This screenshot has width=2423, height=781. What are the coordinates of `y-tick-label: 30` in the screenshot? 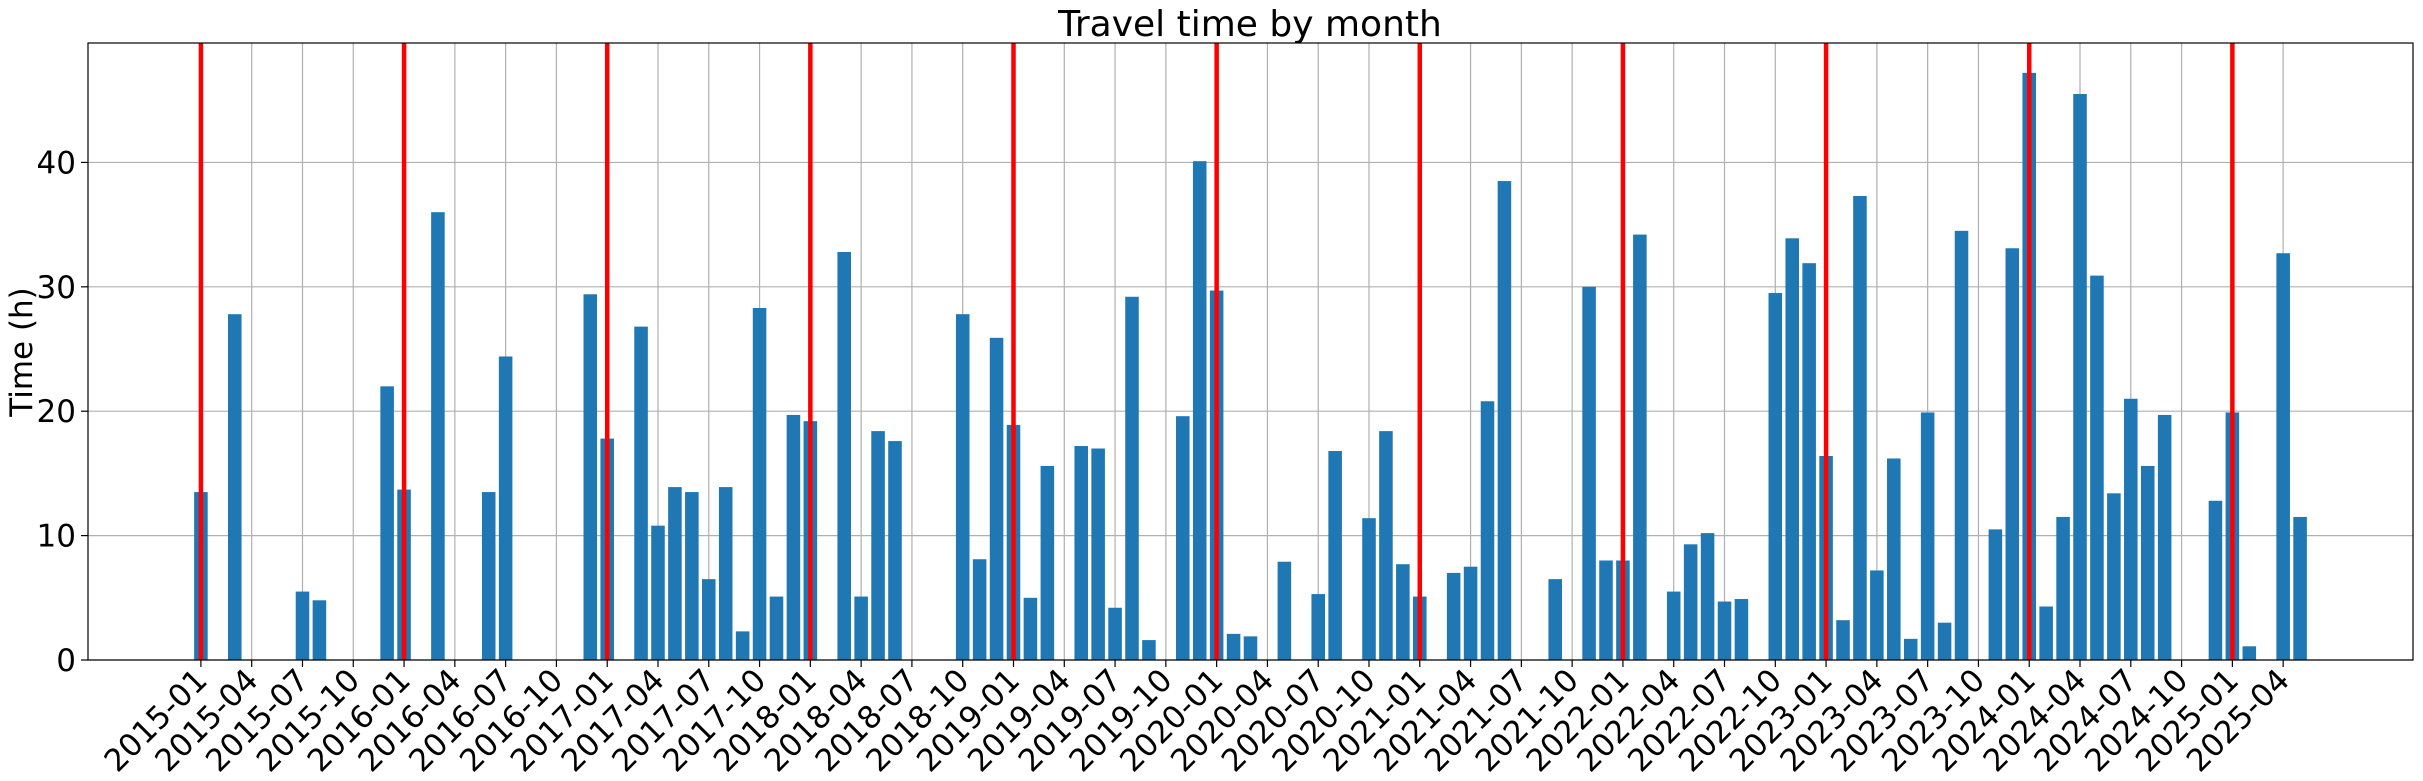 It's located at (56, 288).